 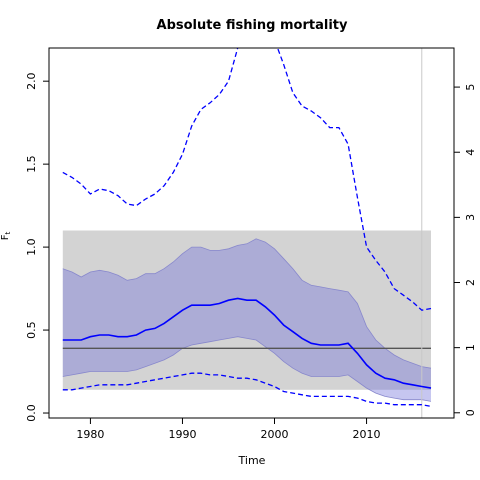 What do you see at coordinates (252, 460) in the screenshot?
I see `x-axis-label: Time` at bounding box center [252, 460].